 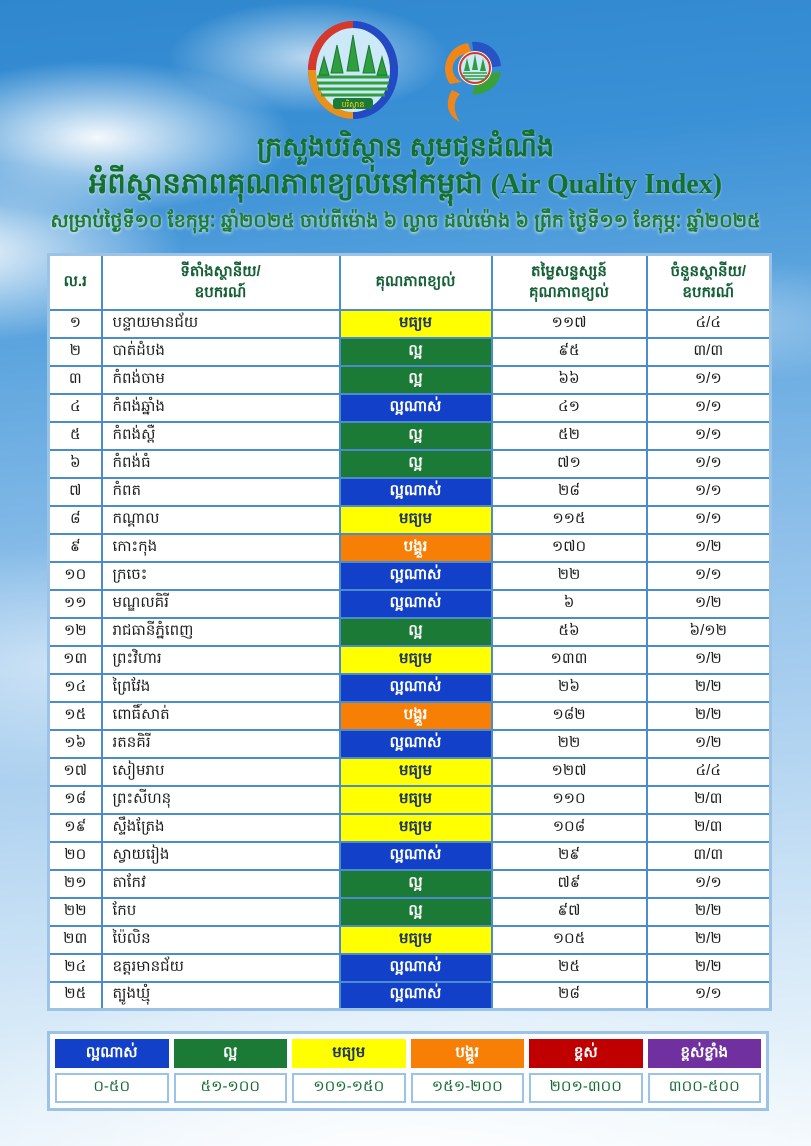 I want to click on status-badge: បង្គួរ, so click(x=415, y=547).